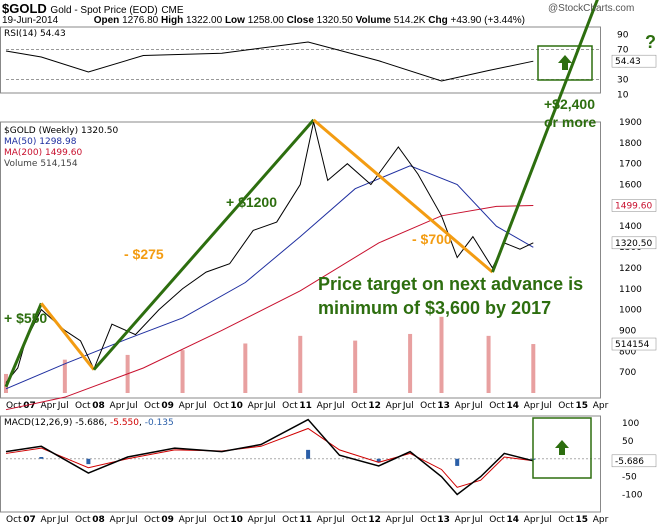  What do you see at coordinates (35, 34) in the screenshot?
I see `rsi-legend: RSI(14) 54.43` at bounding box center [35, 34].